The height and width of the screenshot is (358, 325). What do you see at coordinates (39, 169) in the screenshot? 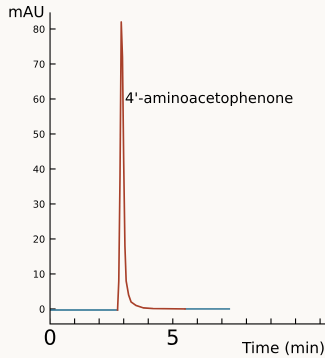
I see `y-tick-label: 40` at bounding box center [39, 169].